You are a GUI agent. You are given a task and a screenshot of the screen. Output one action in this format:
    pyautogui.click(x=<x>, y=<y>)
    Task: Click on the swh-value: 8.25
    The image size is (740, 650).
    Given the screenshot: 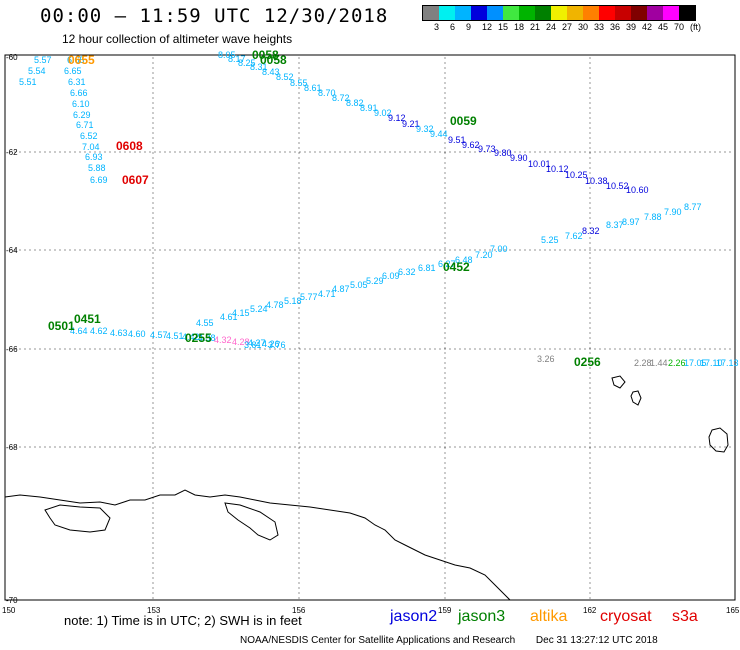 What is the action you would take?
    pyautogui.click(x=247, y=63)
    